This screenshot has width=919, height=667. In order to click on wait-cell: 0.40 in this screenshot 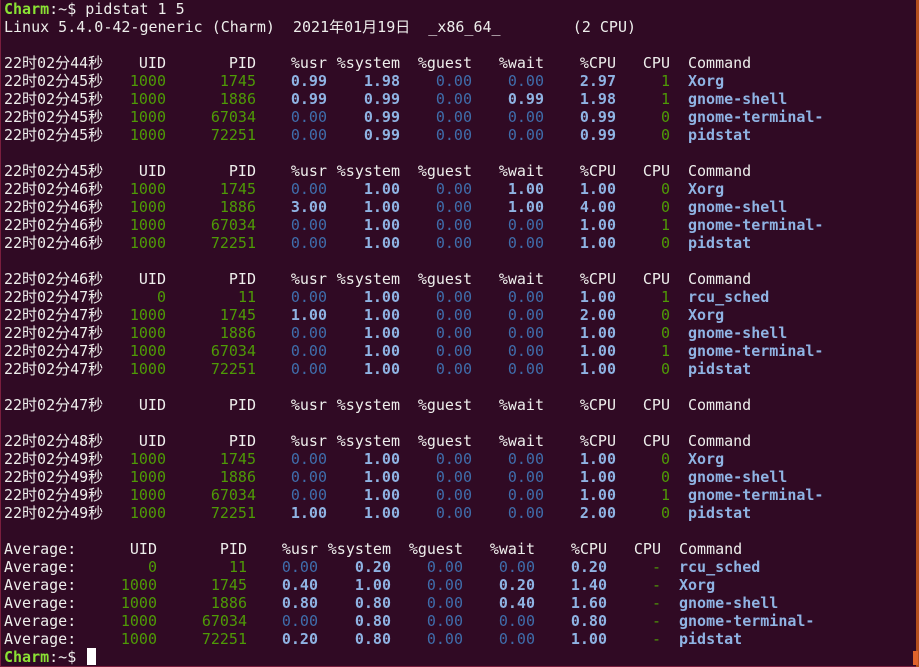, I will do `click(516, 603)`.